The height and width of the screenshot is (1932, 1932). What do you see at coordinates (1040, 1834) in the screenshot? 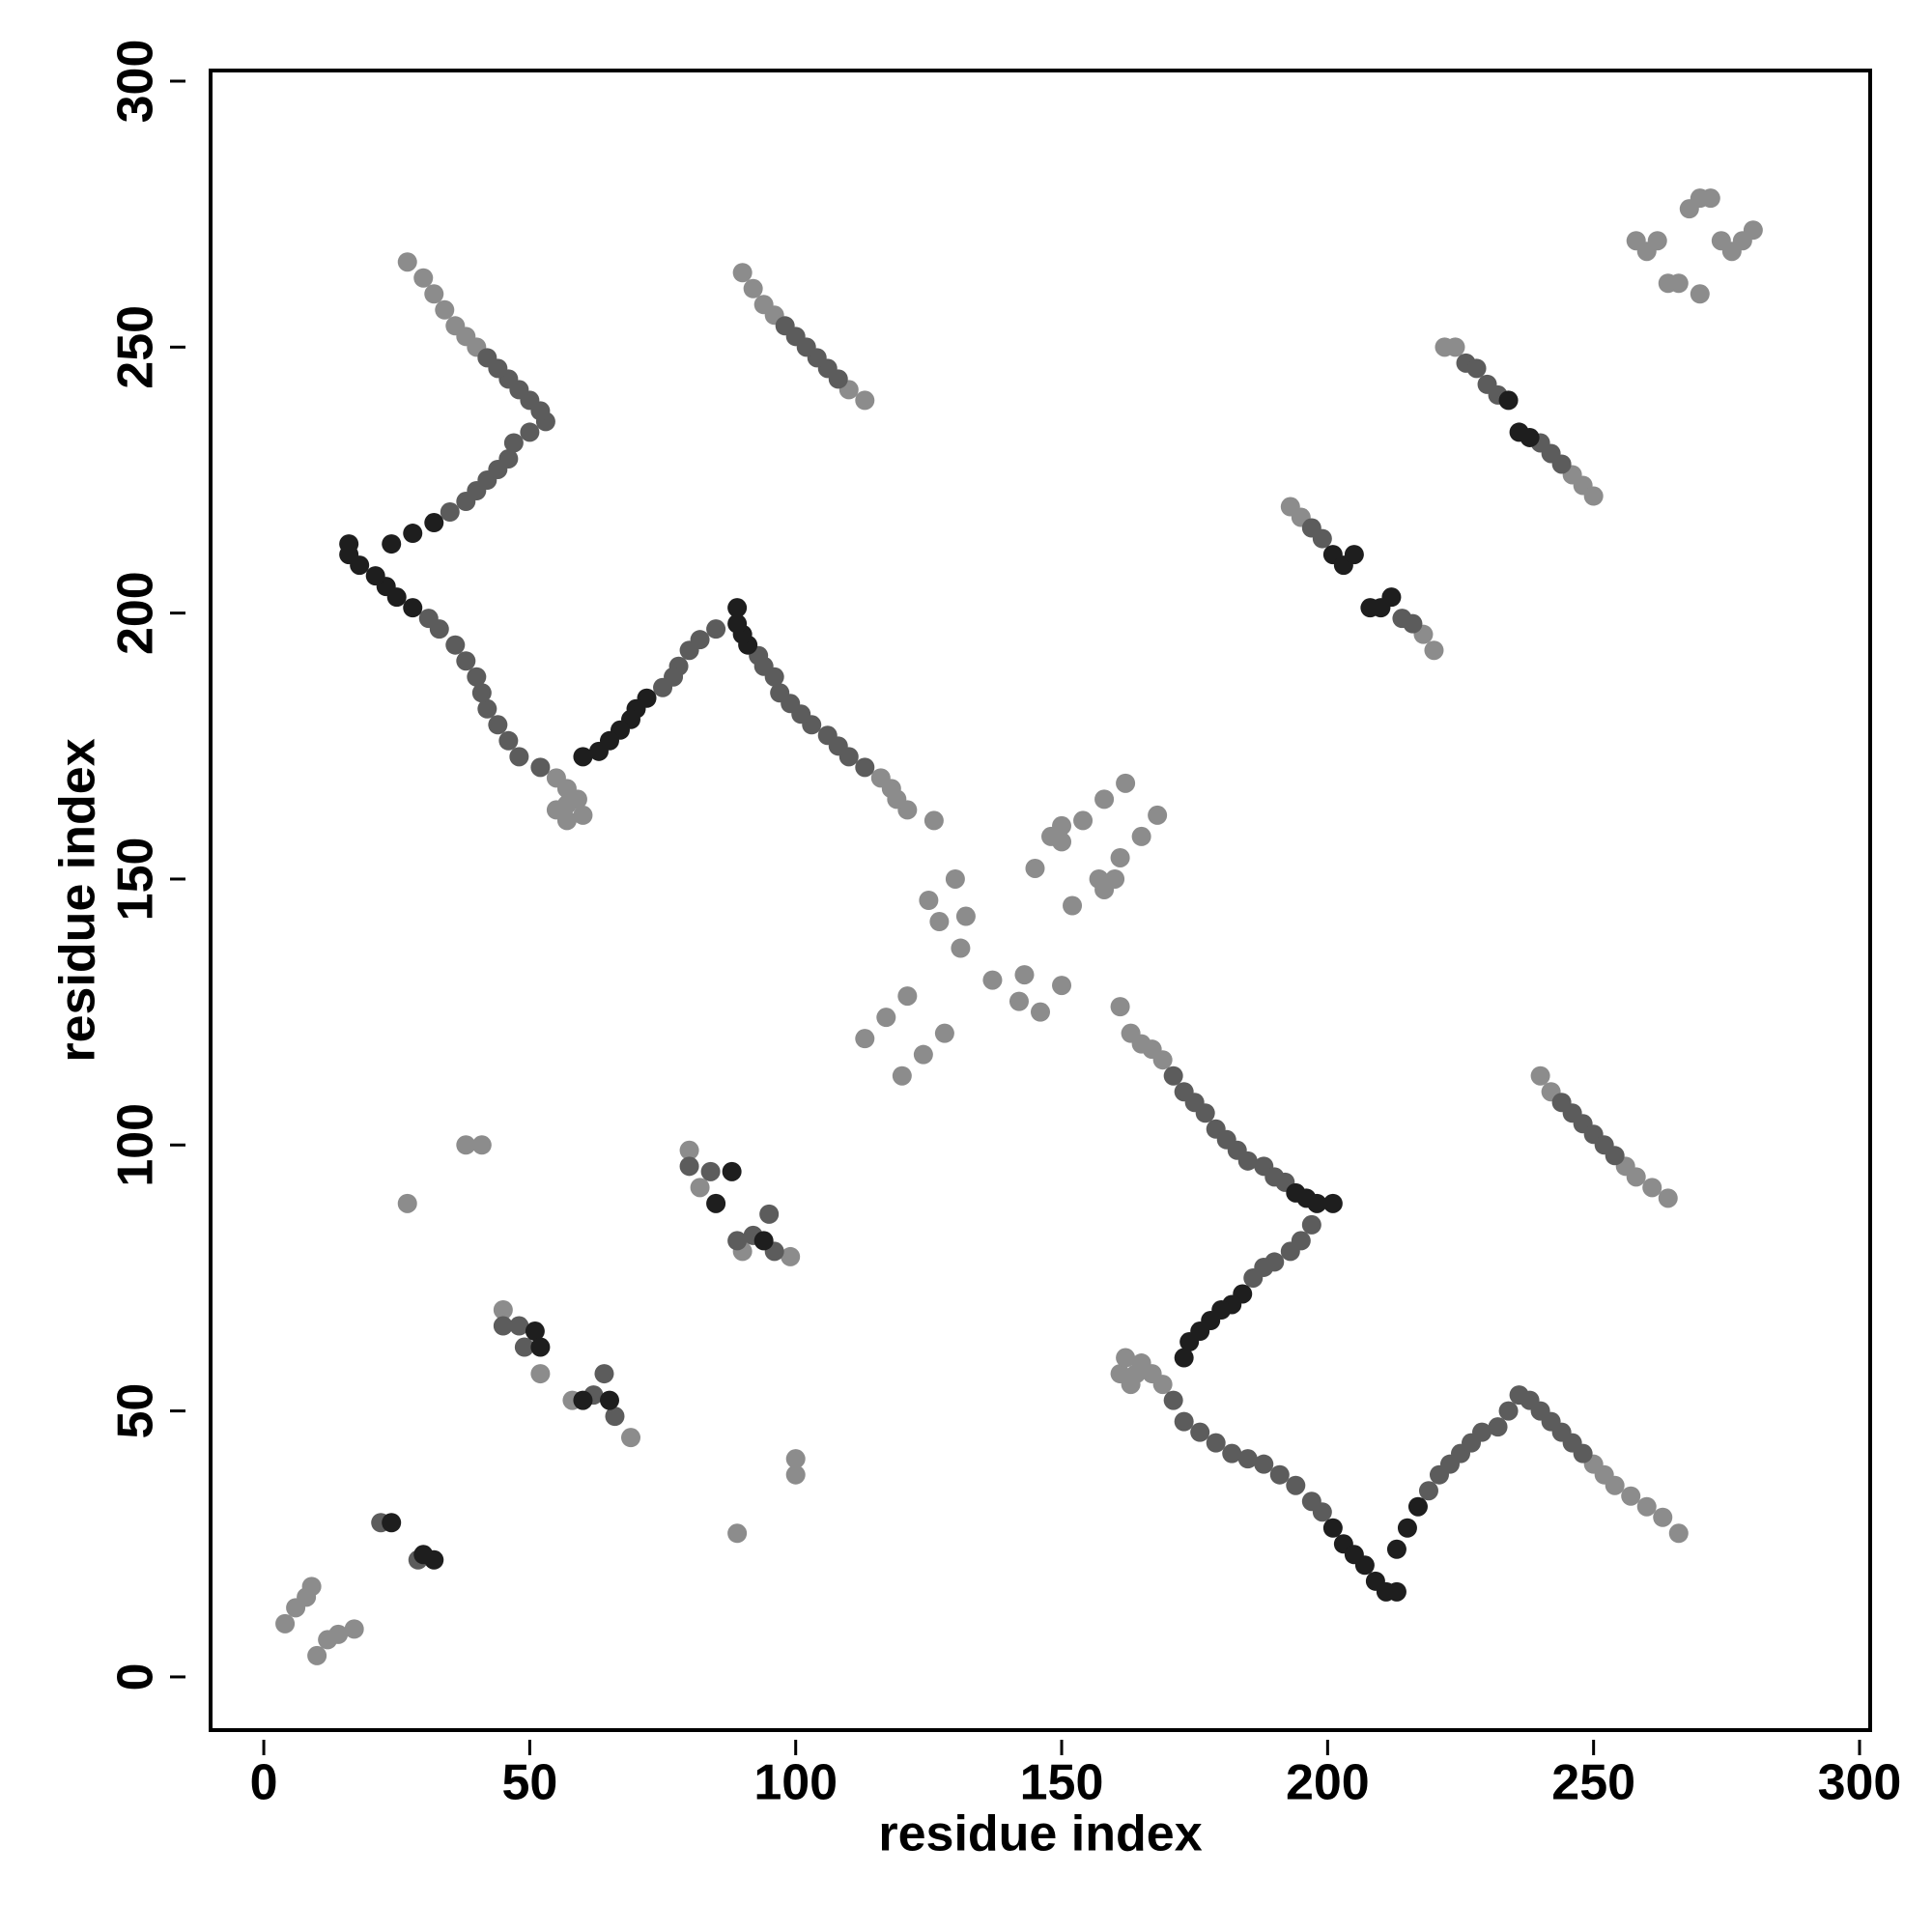
I see `x-axis-label: residue index` at bounding box center [1040, 1834].